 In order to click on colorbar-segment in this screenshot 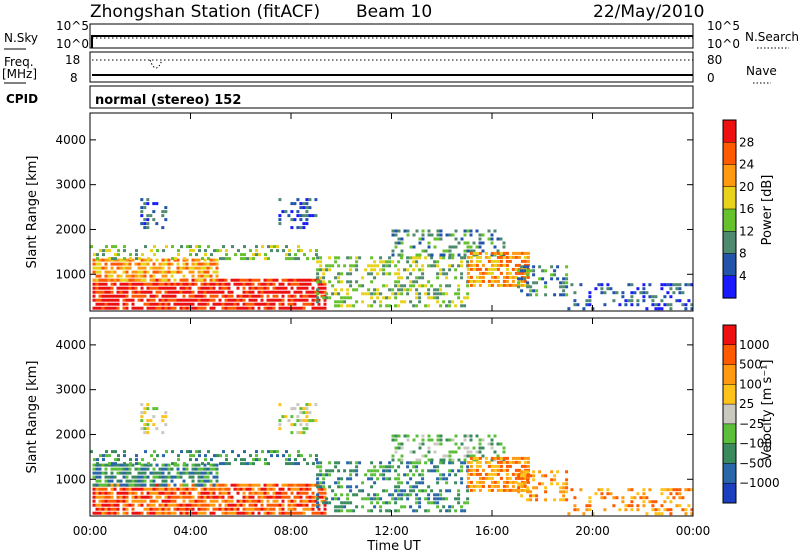, I will do `click(729, 453)`.